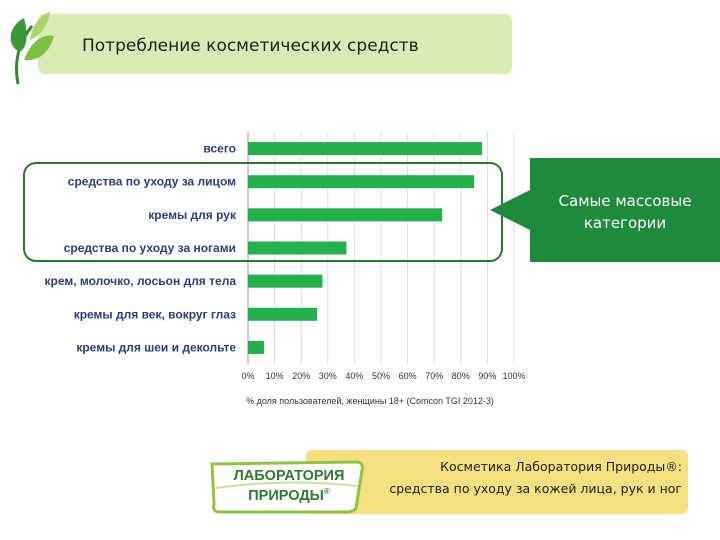 The width and height of the screenshot is (720, 540). Describe the element at coordinates (152, 182) in the screenshot. I see `category-label: средства по уходу за лицом` at that location.